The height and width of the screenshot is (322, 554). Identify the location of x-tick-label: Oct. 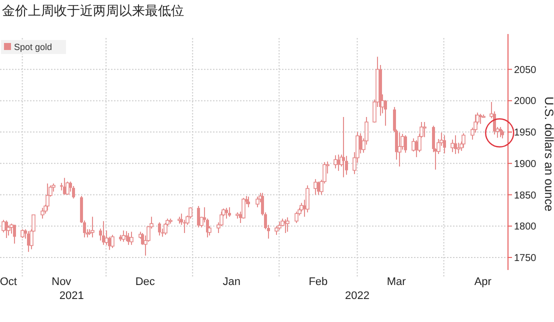
(8, 282).